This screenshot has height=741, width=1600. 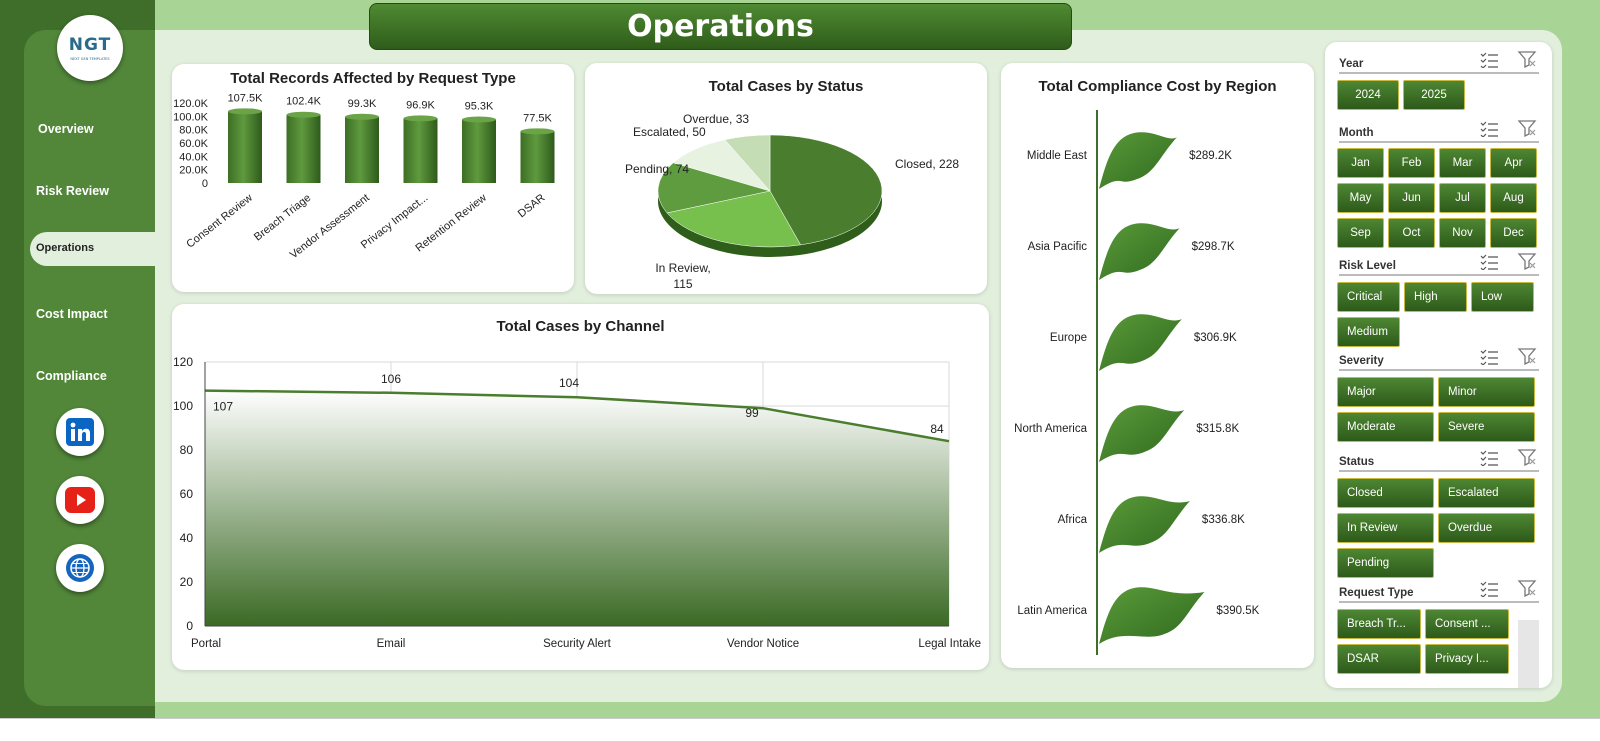 I want to click on slicer-option-request-type: DSAR, so click(x=1379, y=659).